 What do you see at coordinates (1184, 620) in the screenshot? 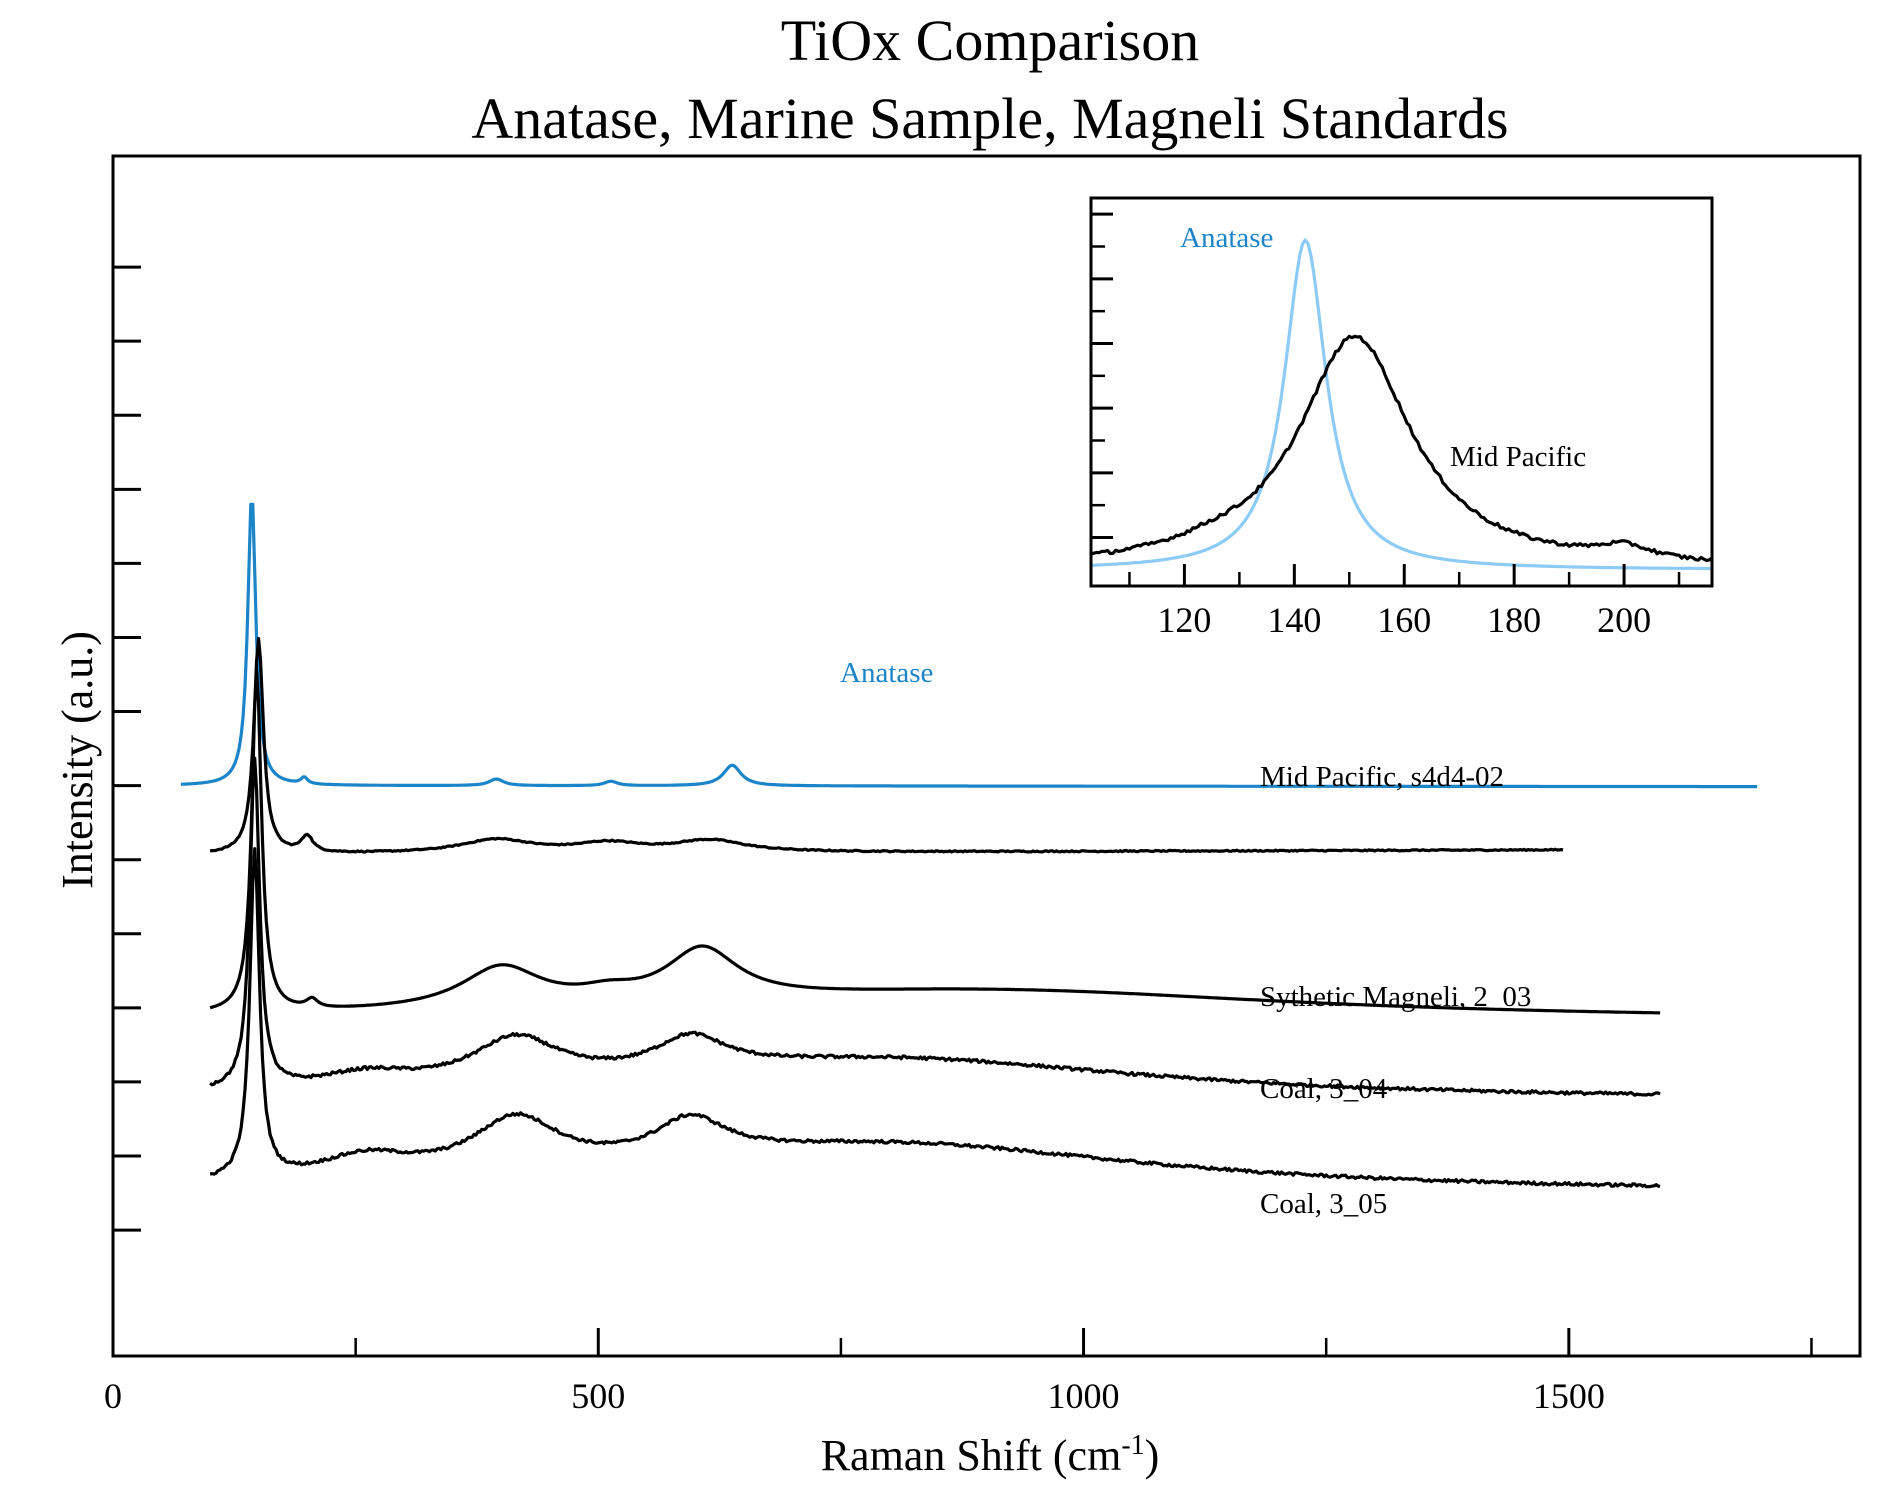
I see `inset-x-tick-label: 120` at bounding box center [1184, 620].